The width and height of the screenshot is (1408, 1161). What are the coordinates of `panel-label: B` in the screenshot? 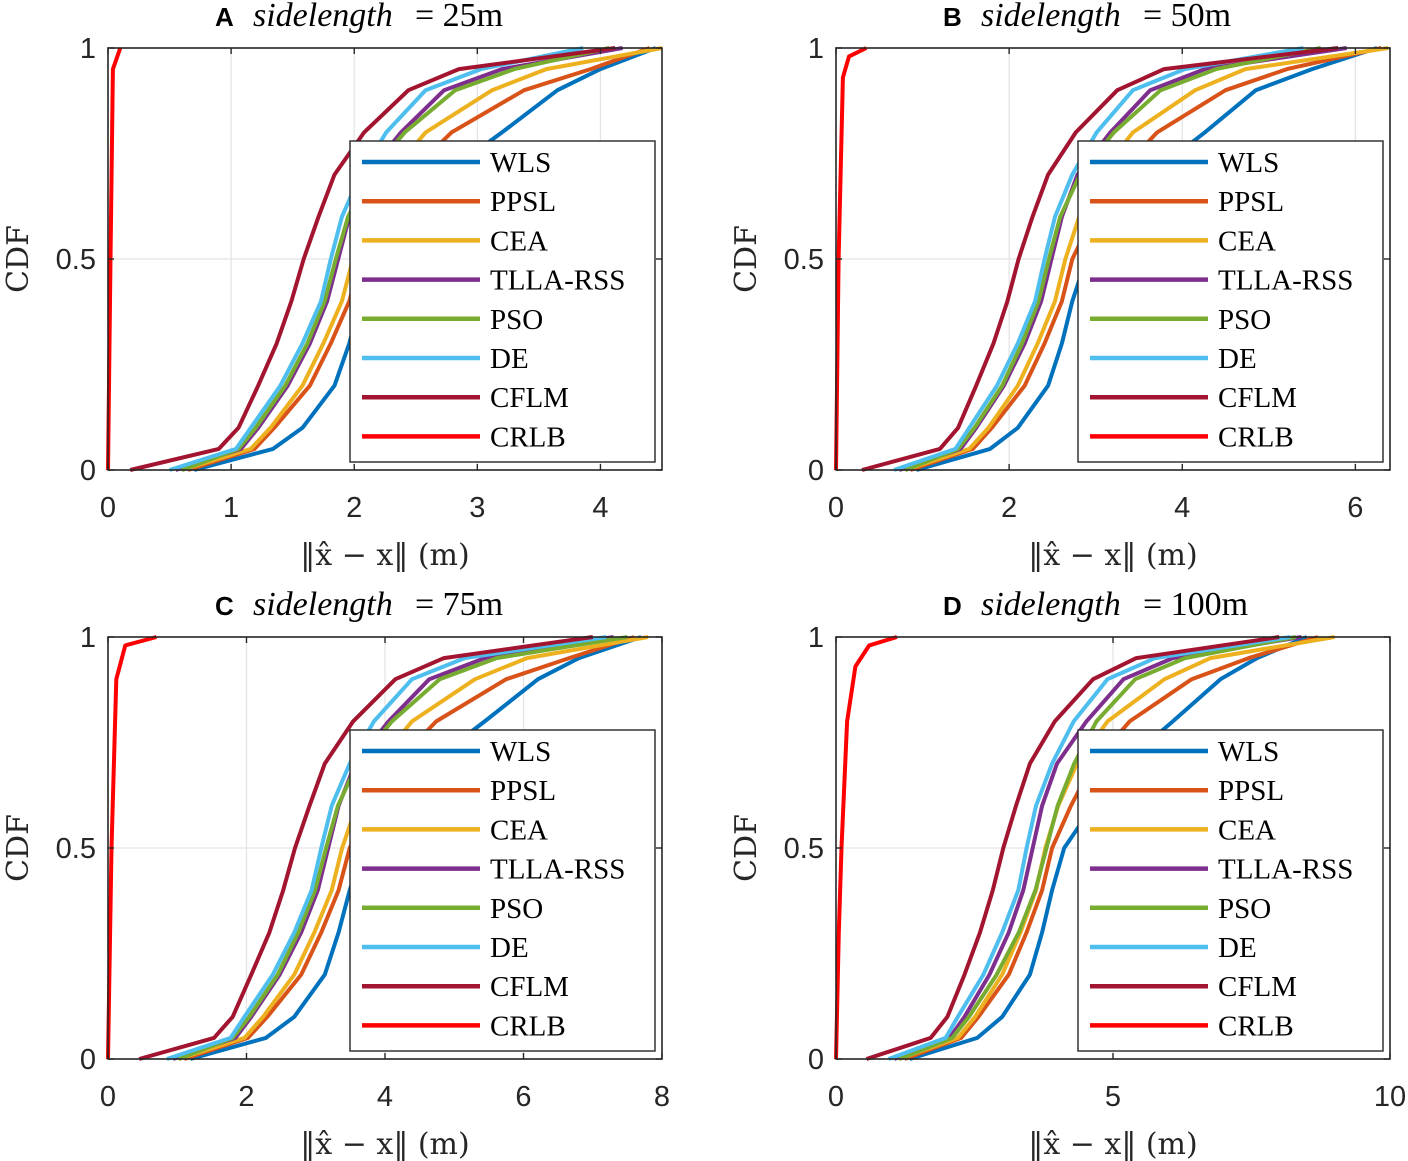 It's located at (952, 17).